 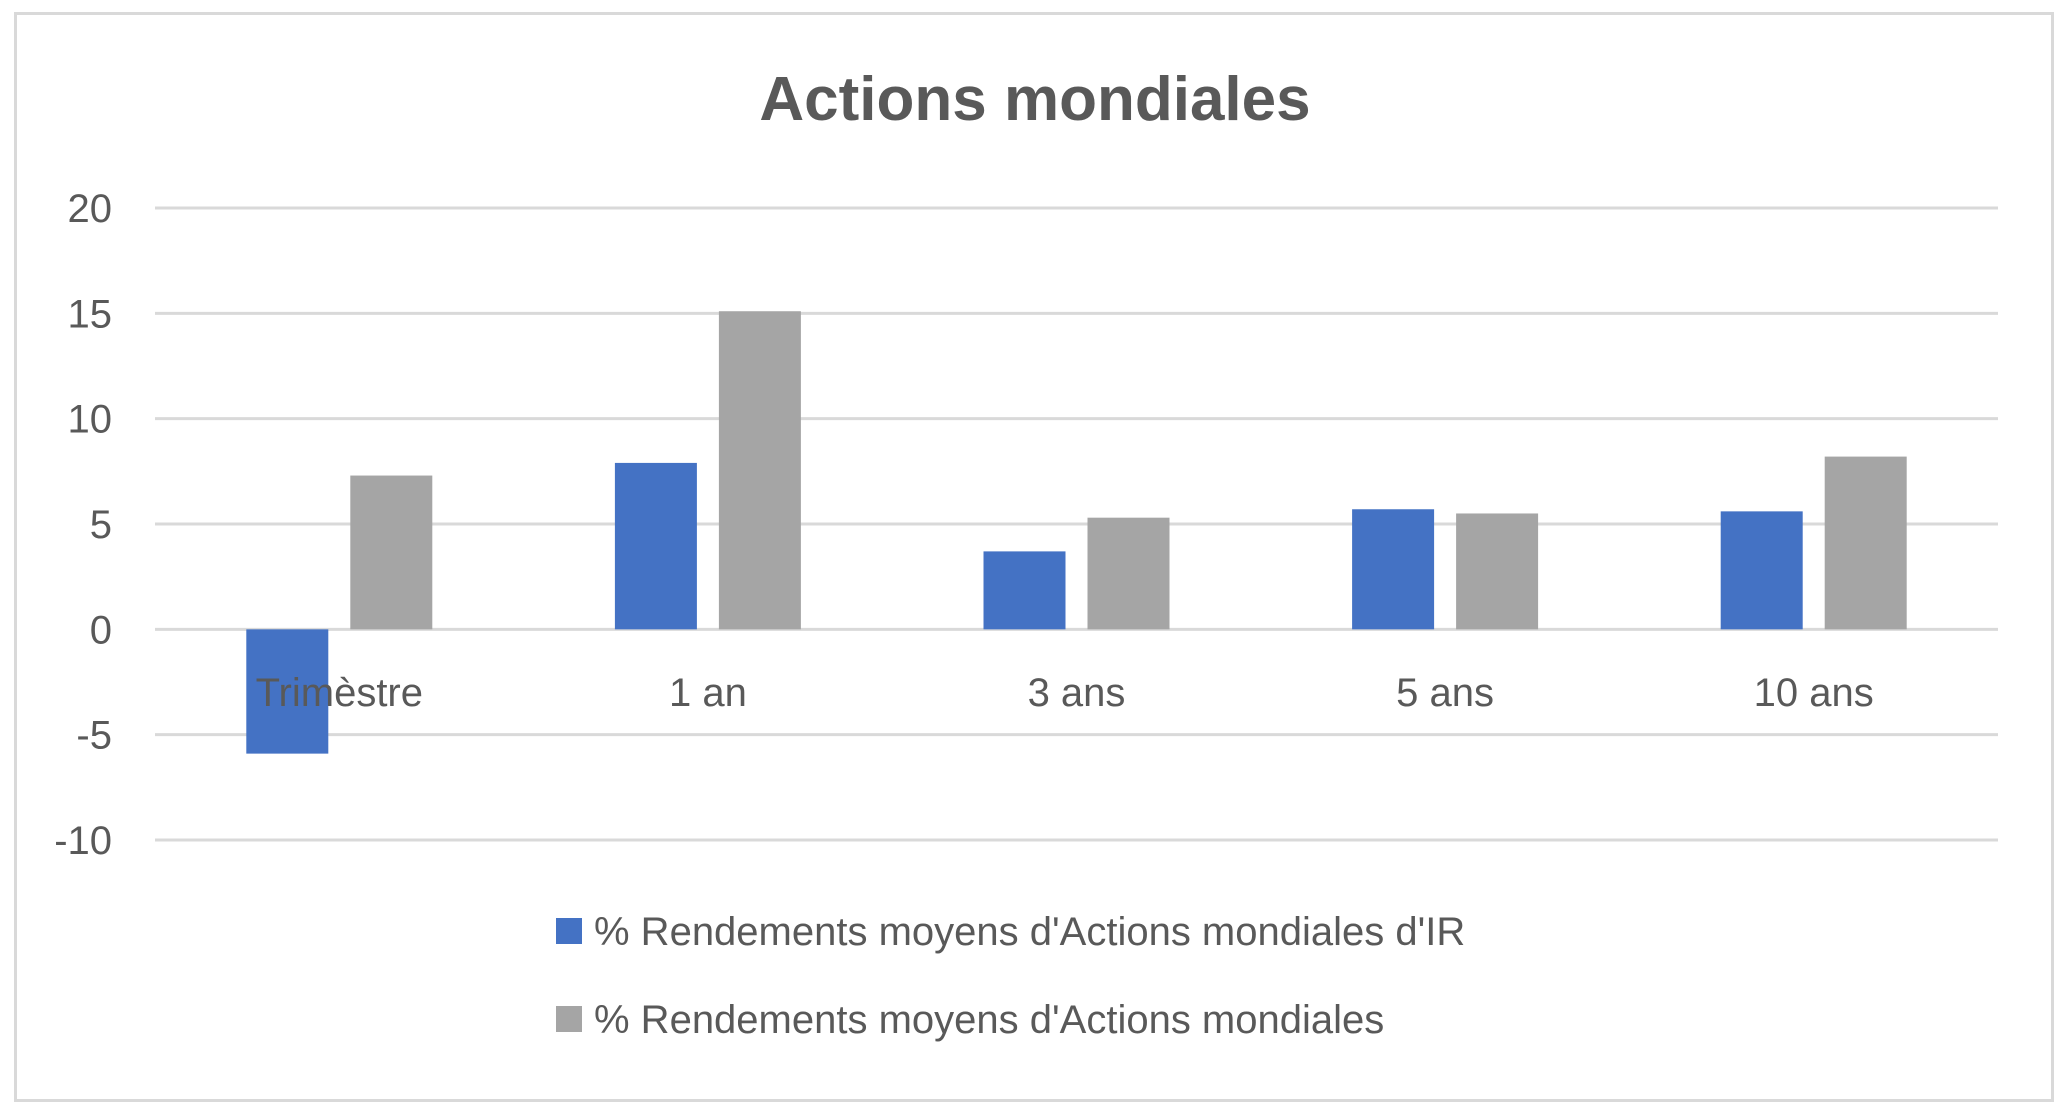 I want to click on y-tick-label: 20, so click(x=90, y=209).